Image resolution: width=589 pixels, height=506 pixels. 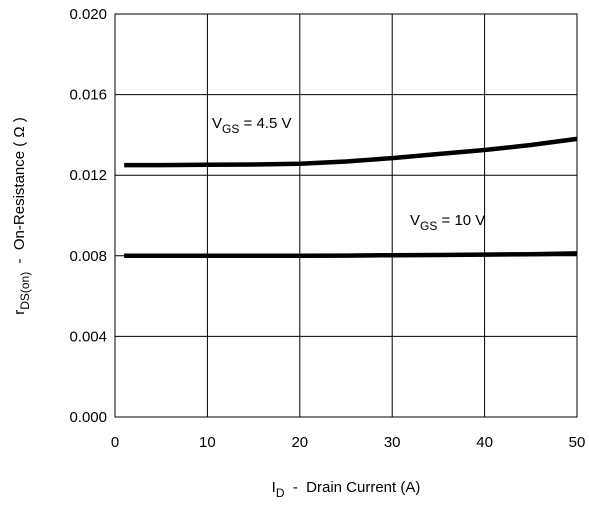 What do you see at coordinates (346, 489) in the screenshot?
I see `x-axis-label: ID - Drain Current (A)` at bounding box center [346, 489].